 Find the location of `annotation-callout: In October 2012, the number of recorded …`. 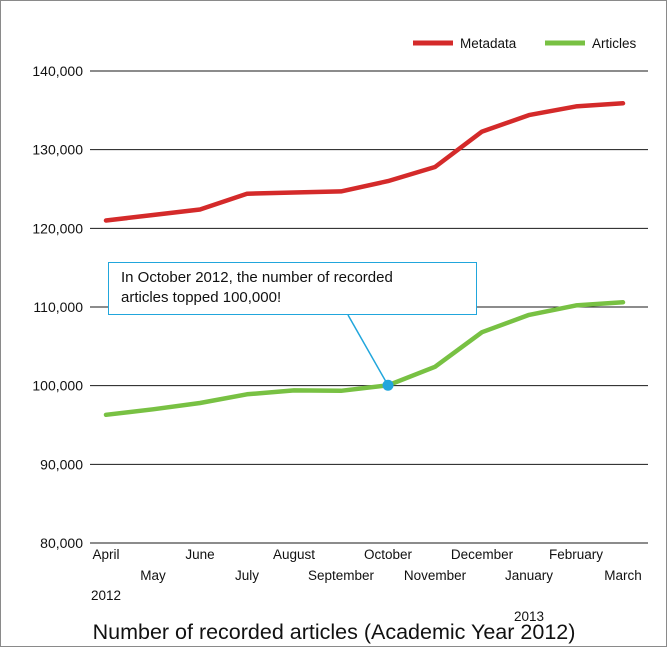

annotation-callout: In October 2012, the number of recorded … is located at coordinates (292, 288).